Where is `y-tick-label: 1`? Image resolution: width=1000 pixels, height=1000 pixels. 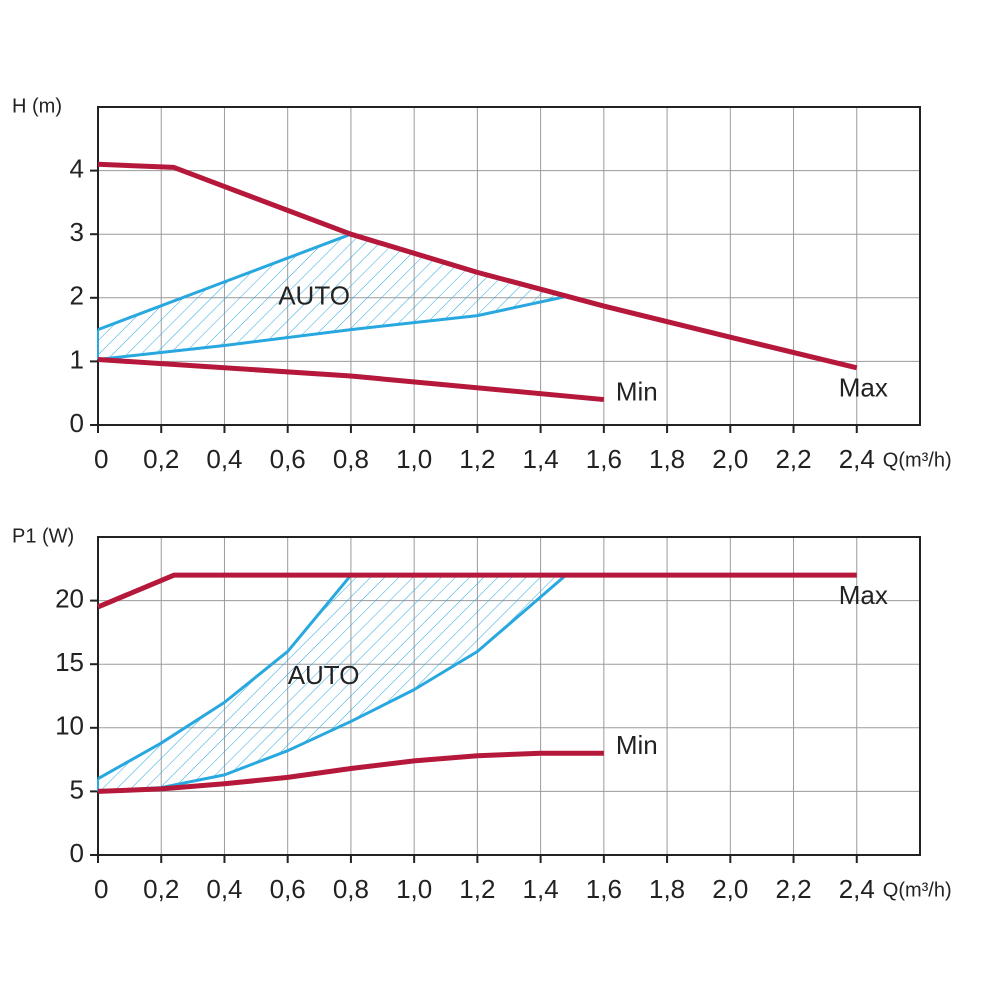 y-tick-label: 1 is located at coordinates (77, 359).